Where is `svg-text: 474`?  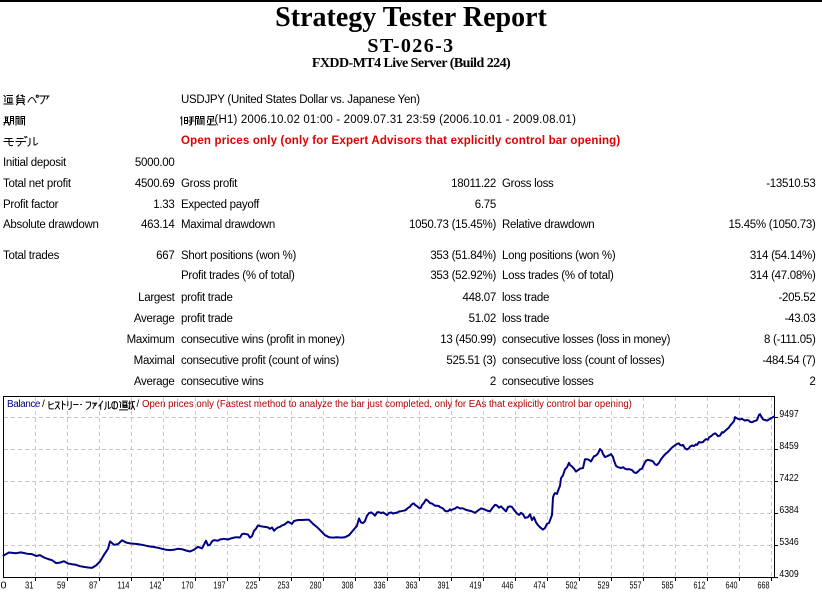
svg-text: 474 is located at coordinates (540, 586).